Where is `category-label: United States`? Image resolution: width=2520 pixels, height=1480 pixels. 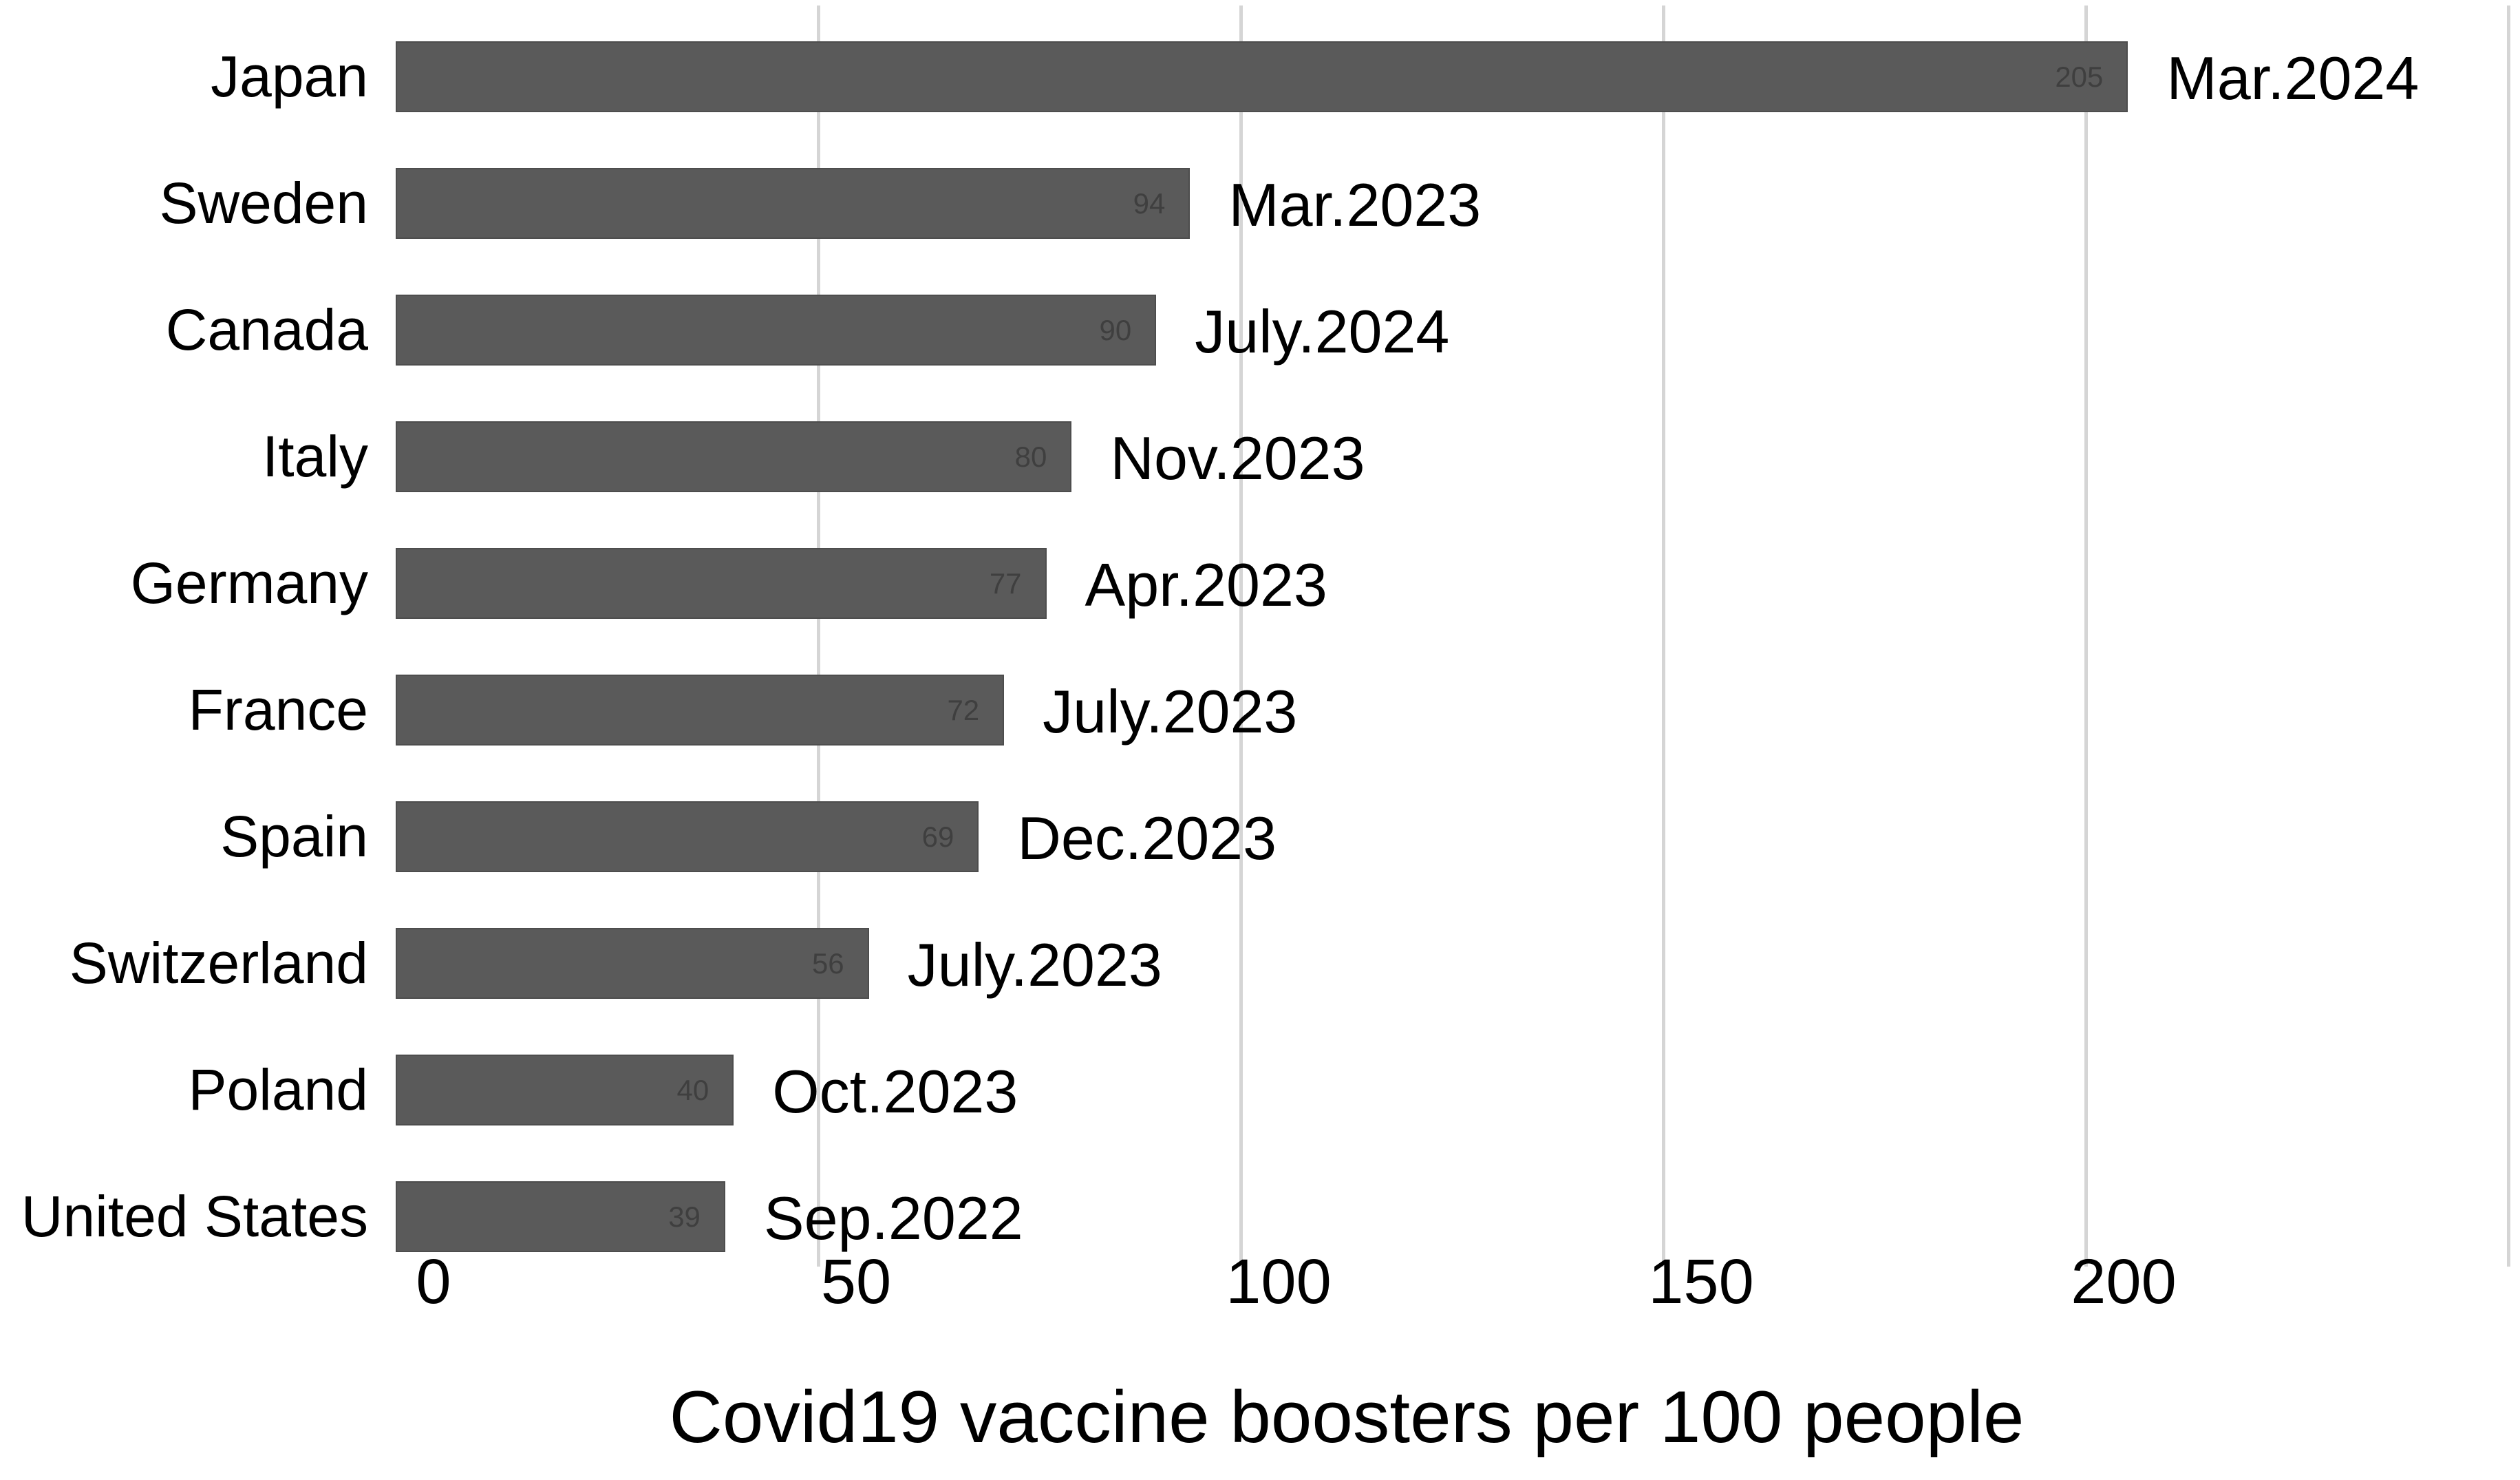
category-label: United States is located at coordinates (194, 1216).